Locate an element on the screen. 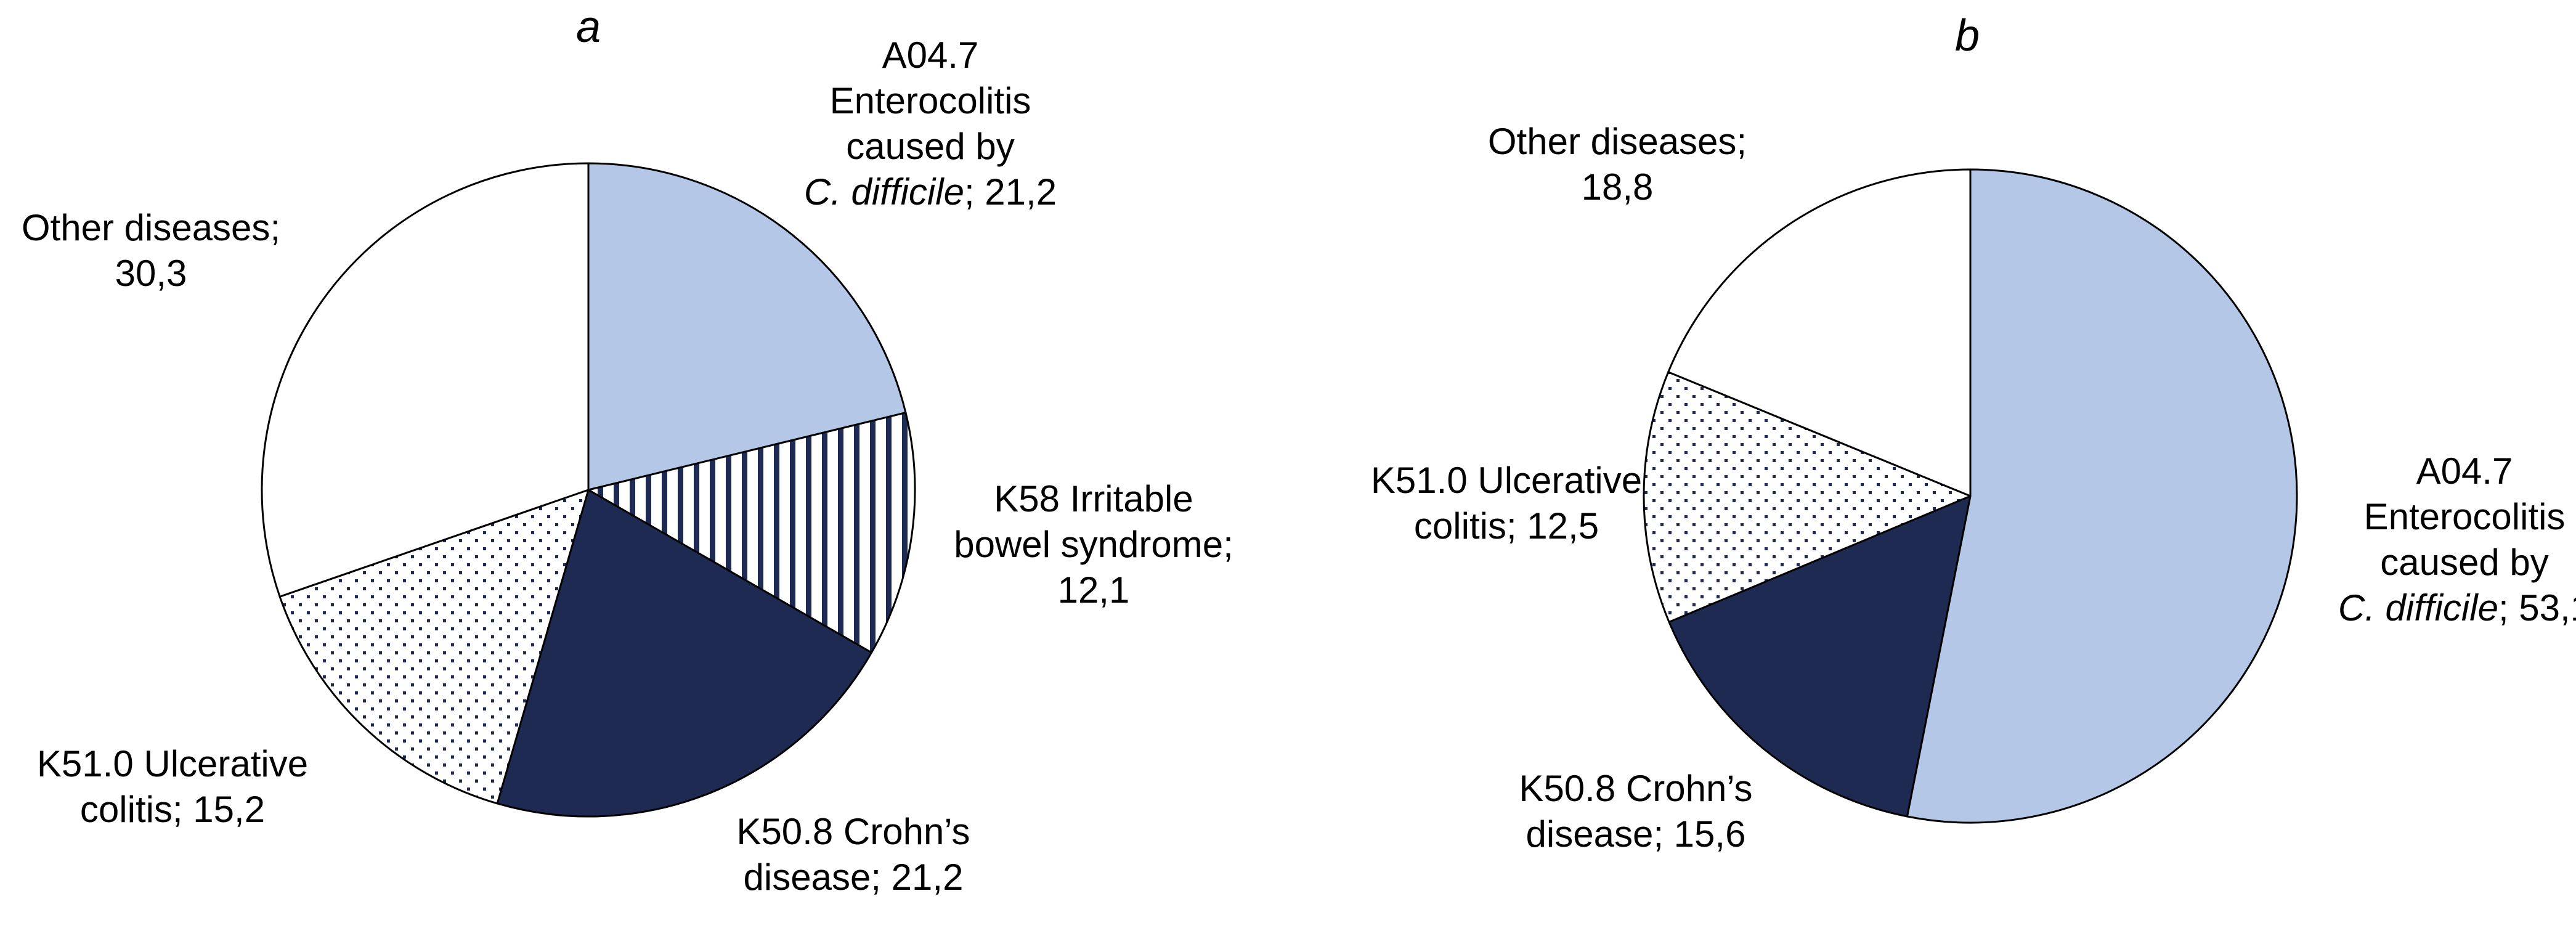 The image size is (2576, 928). pie-a-slice-5-label: Other diseases; 30,3 is located at coordinates (151, 250).